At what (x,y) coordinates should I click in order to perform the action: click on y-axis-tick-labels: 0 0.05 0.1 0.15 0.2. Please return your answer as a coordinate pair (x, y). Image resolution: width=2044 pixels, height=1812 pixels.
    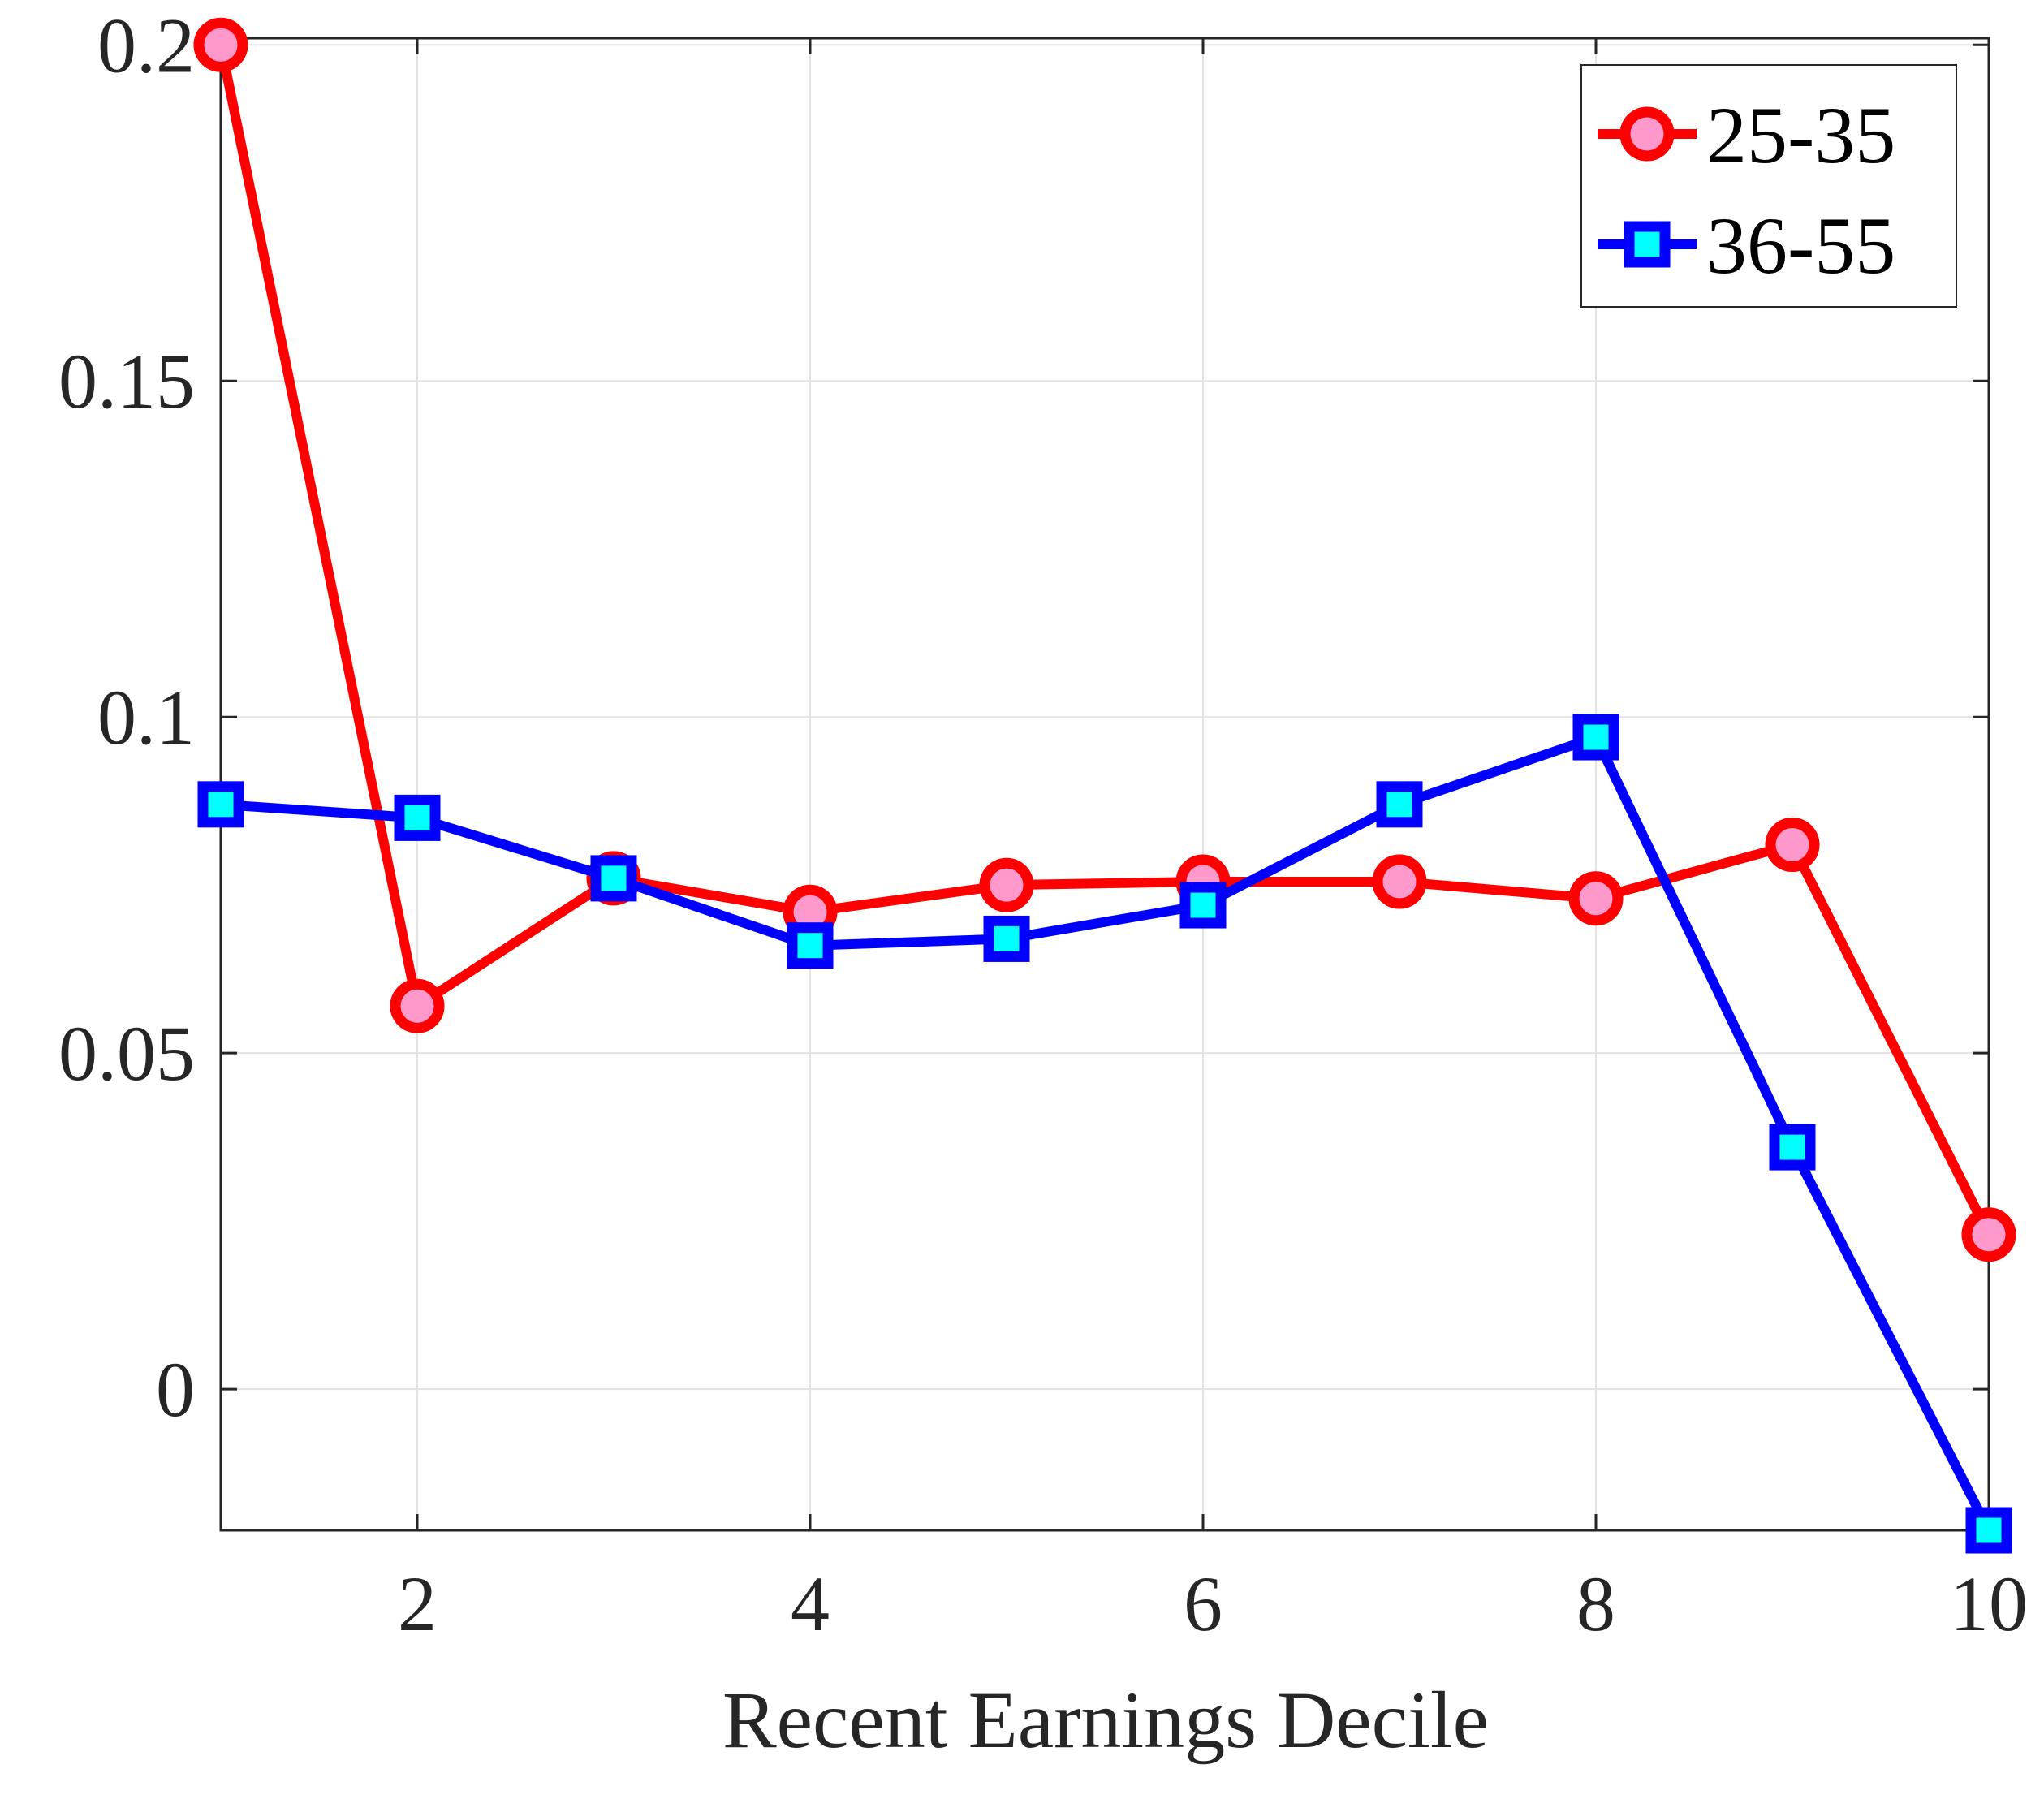
    Looking at the image, I should click on (127, 717).